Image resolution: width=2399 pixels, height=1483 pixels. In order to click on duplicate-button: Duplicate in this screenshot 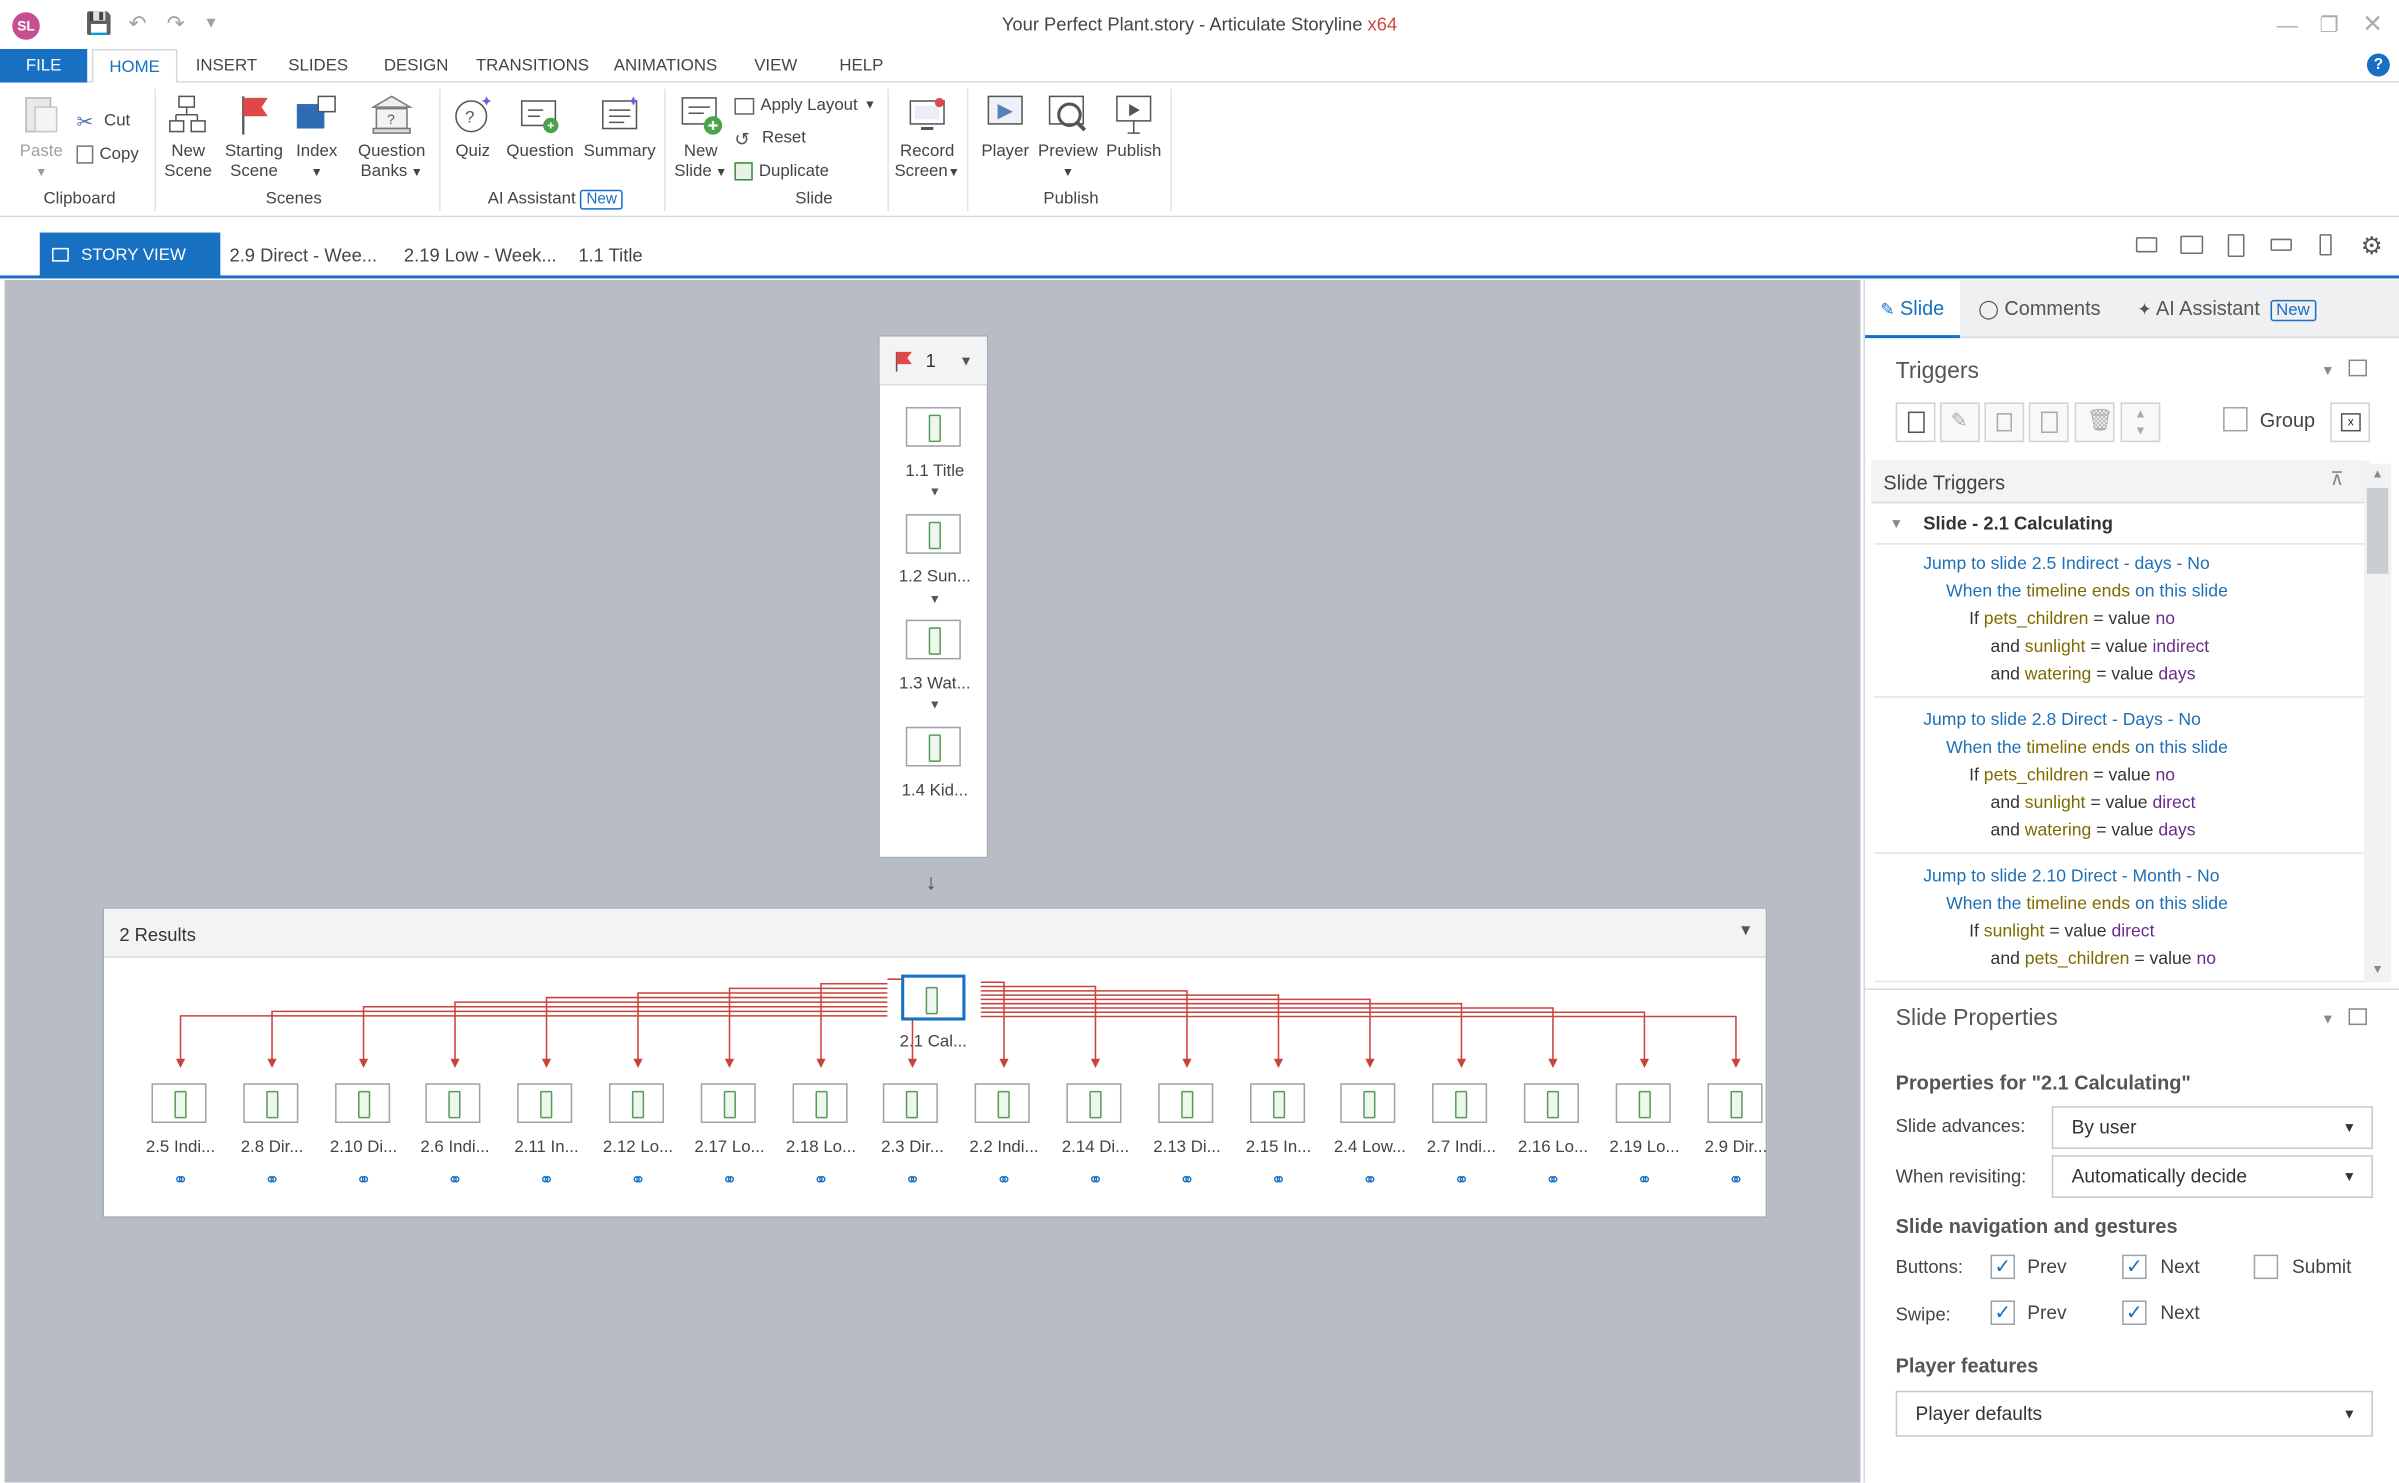, I will do `click(781, 171)`.